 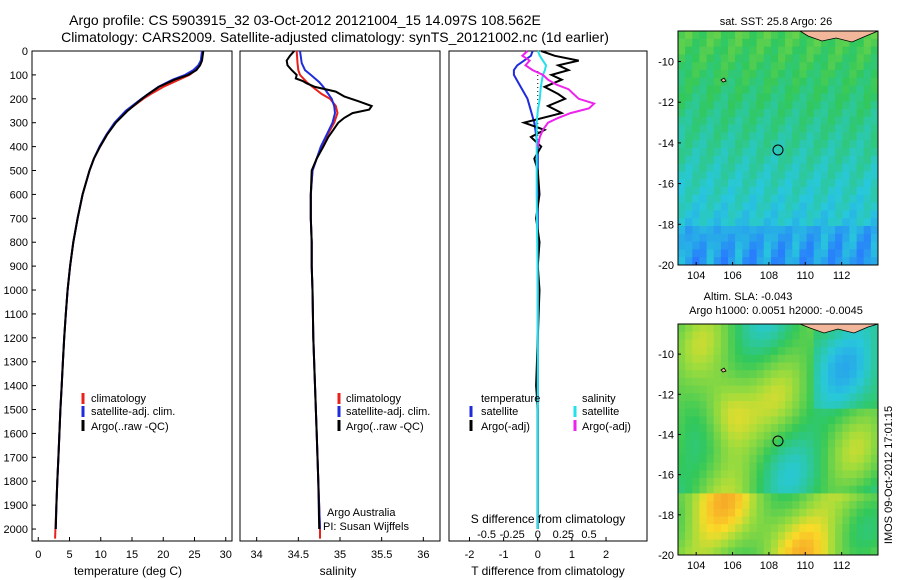 I want to click on lat-tick-label: -20, so click(x=666, y=556).